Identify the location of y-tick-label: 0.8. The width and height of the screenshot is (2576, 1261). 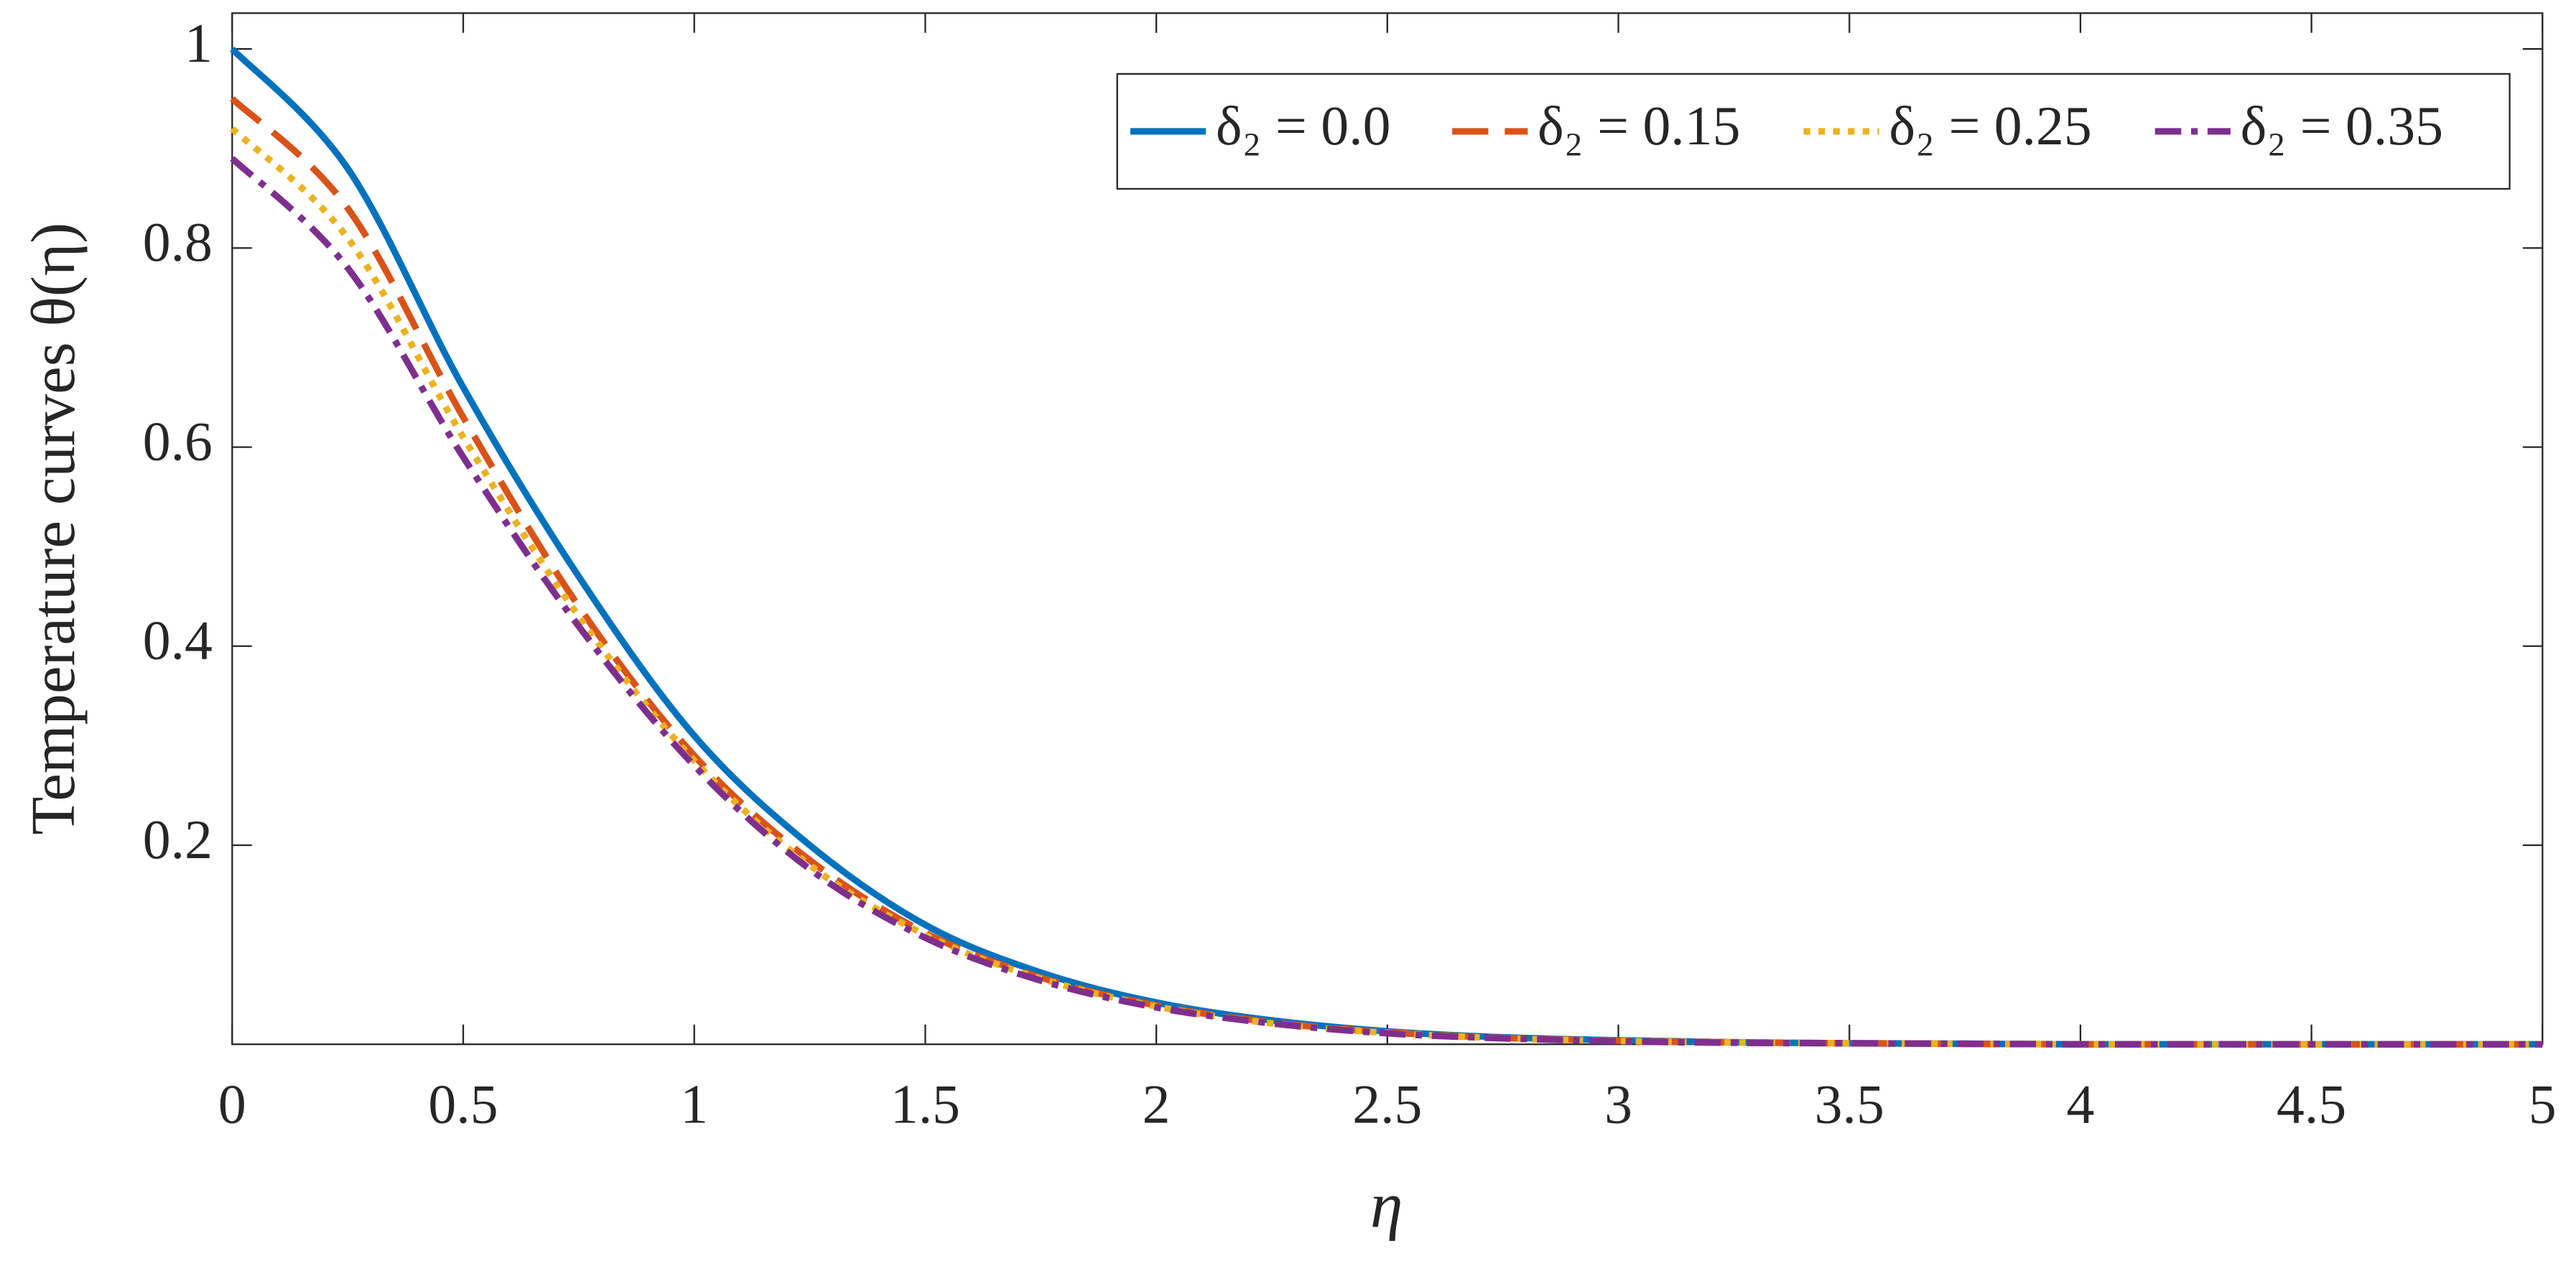
(178, 242).